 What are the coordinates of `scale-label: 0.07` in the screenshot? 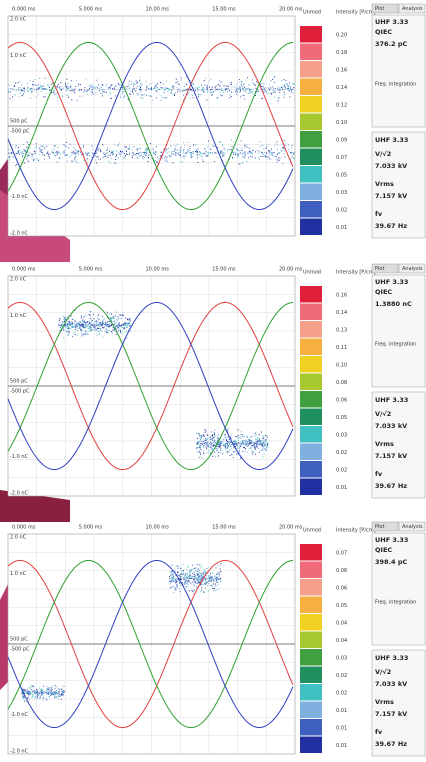 It's located at (341, 158).